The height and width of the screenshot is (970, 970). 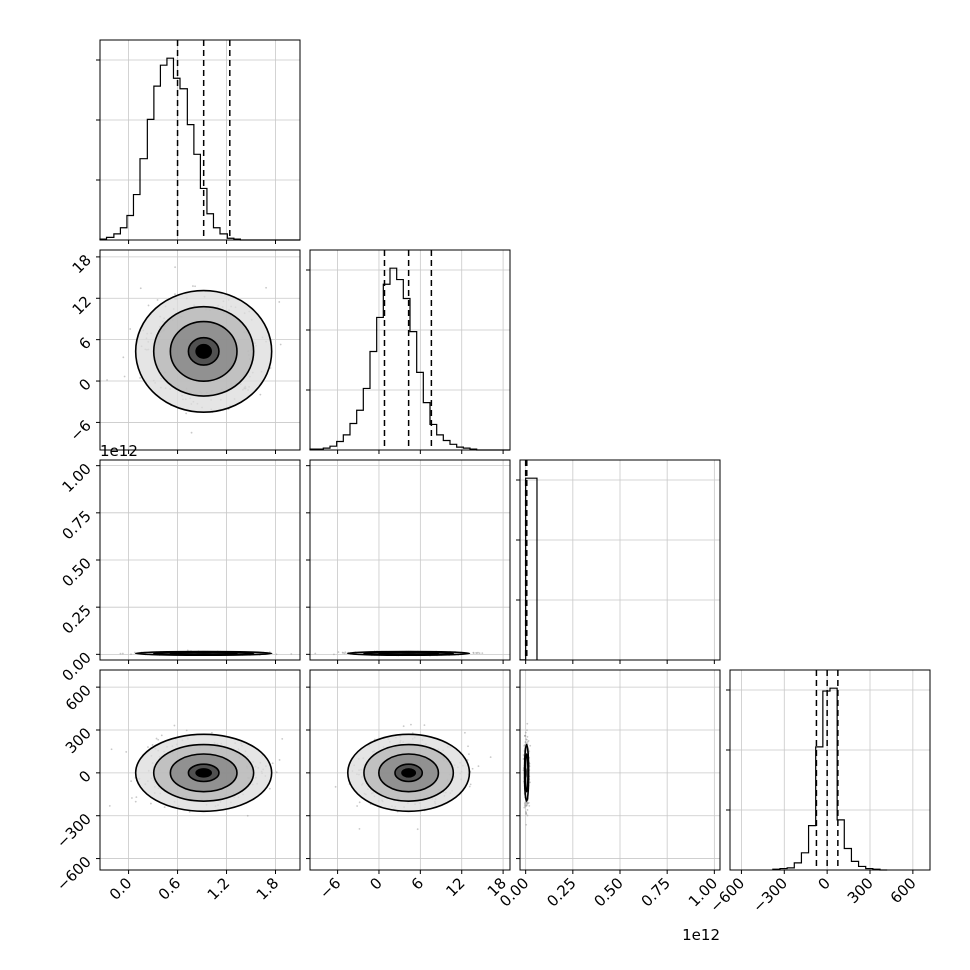 I want to click on x-tick-label: 12, so click(x=455, y=887).